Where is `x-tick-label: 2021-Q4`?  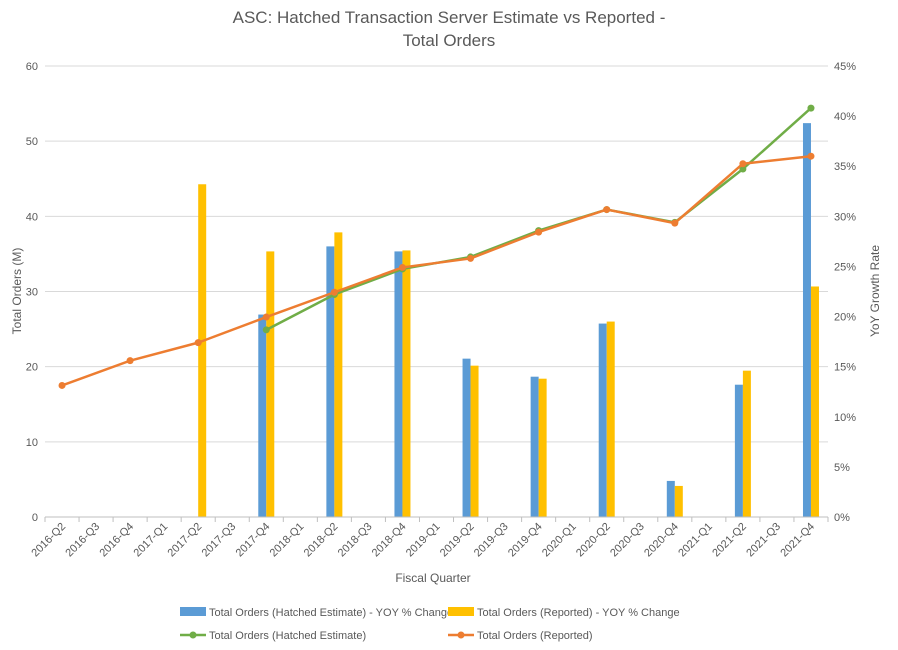
x-tick-label: 2021-Q4 is located at coordinates (797, 540).